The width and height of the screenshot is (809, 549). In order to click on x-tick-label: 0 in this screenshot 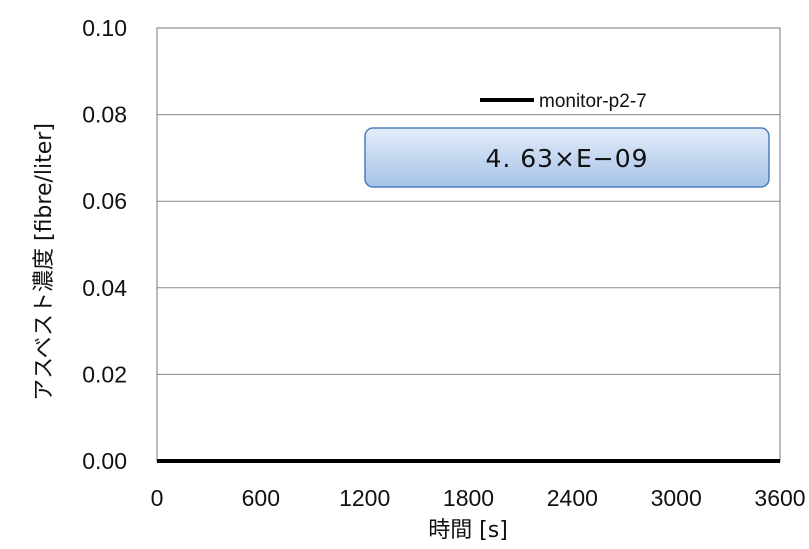, I will do `click(157, 498)`.